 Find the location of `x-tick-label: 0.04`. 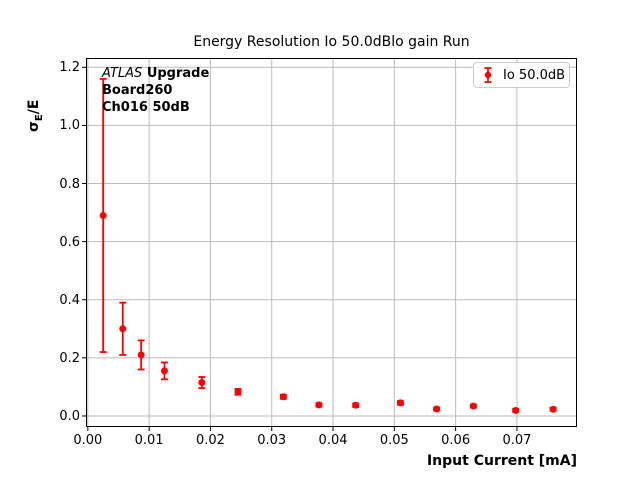

x-tick-label: 0.04 is located at coordinates (333, 440).